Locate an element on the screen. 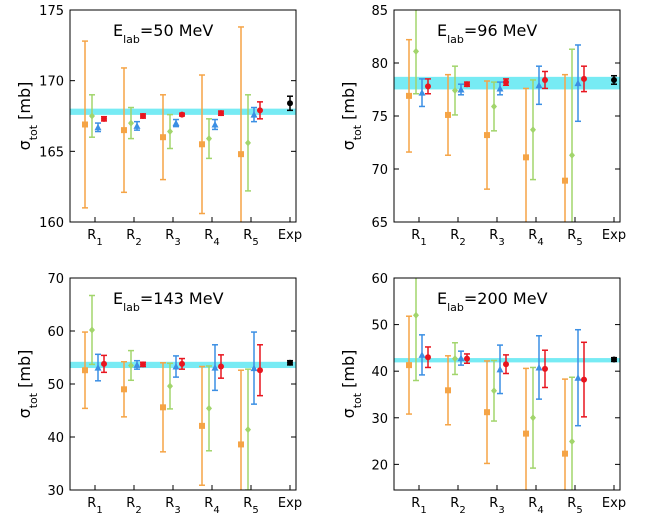 The width and height of the screenshot is (649, 519). y-tick-label: 80 is located at coordinates (379, 64).